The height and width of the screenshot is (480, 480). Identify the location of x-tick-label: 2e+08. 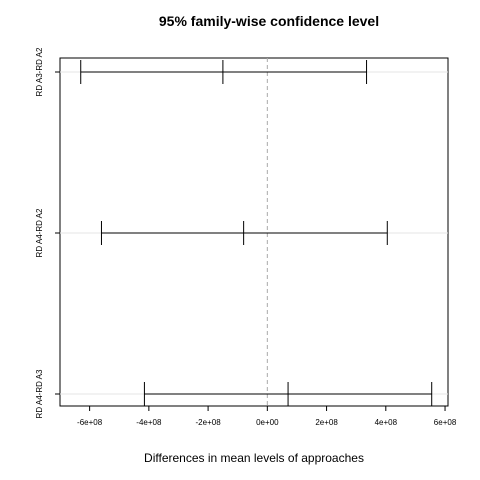
(326, 422).